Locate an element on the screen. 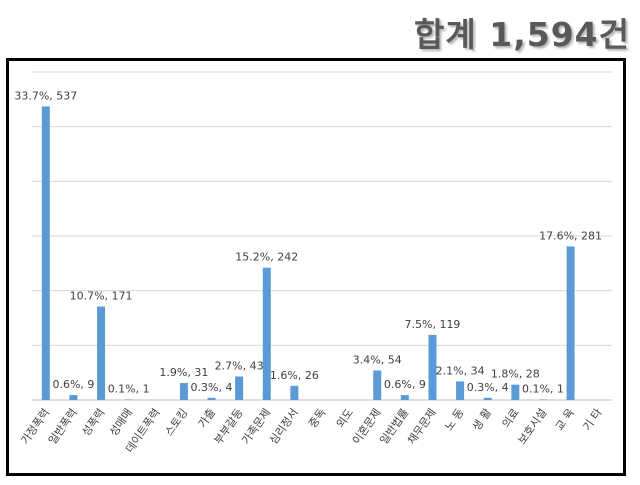 The height and width of the screenshot is (485, 640). category-tick-label: 생 활 is located at coordinates (481, 419).